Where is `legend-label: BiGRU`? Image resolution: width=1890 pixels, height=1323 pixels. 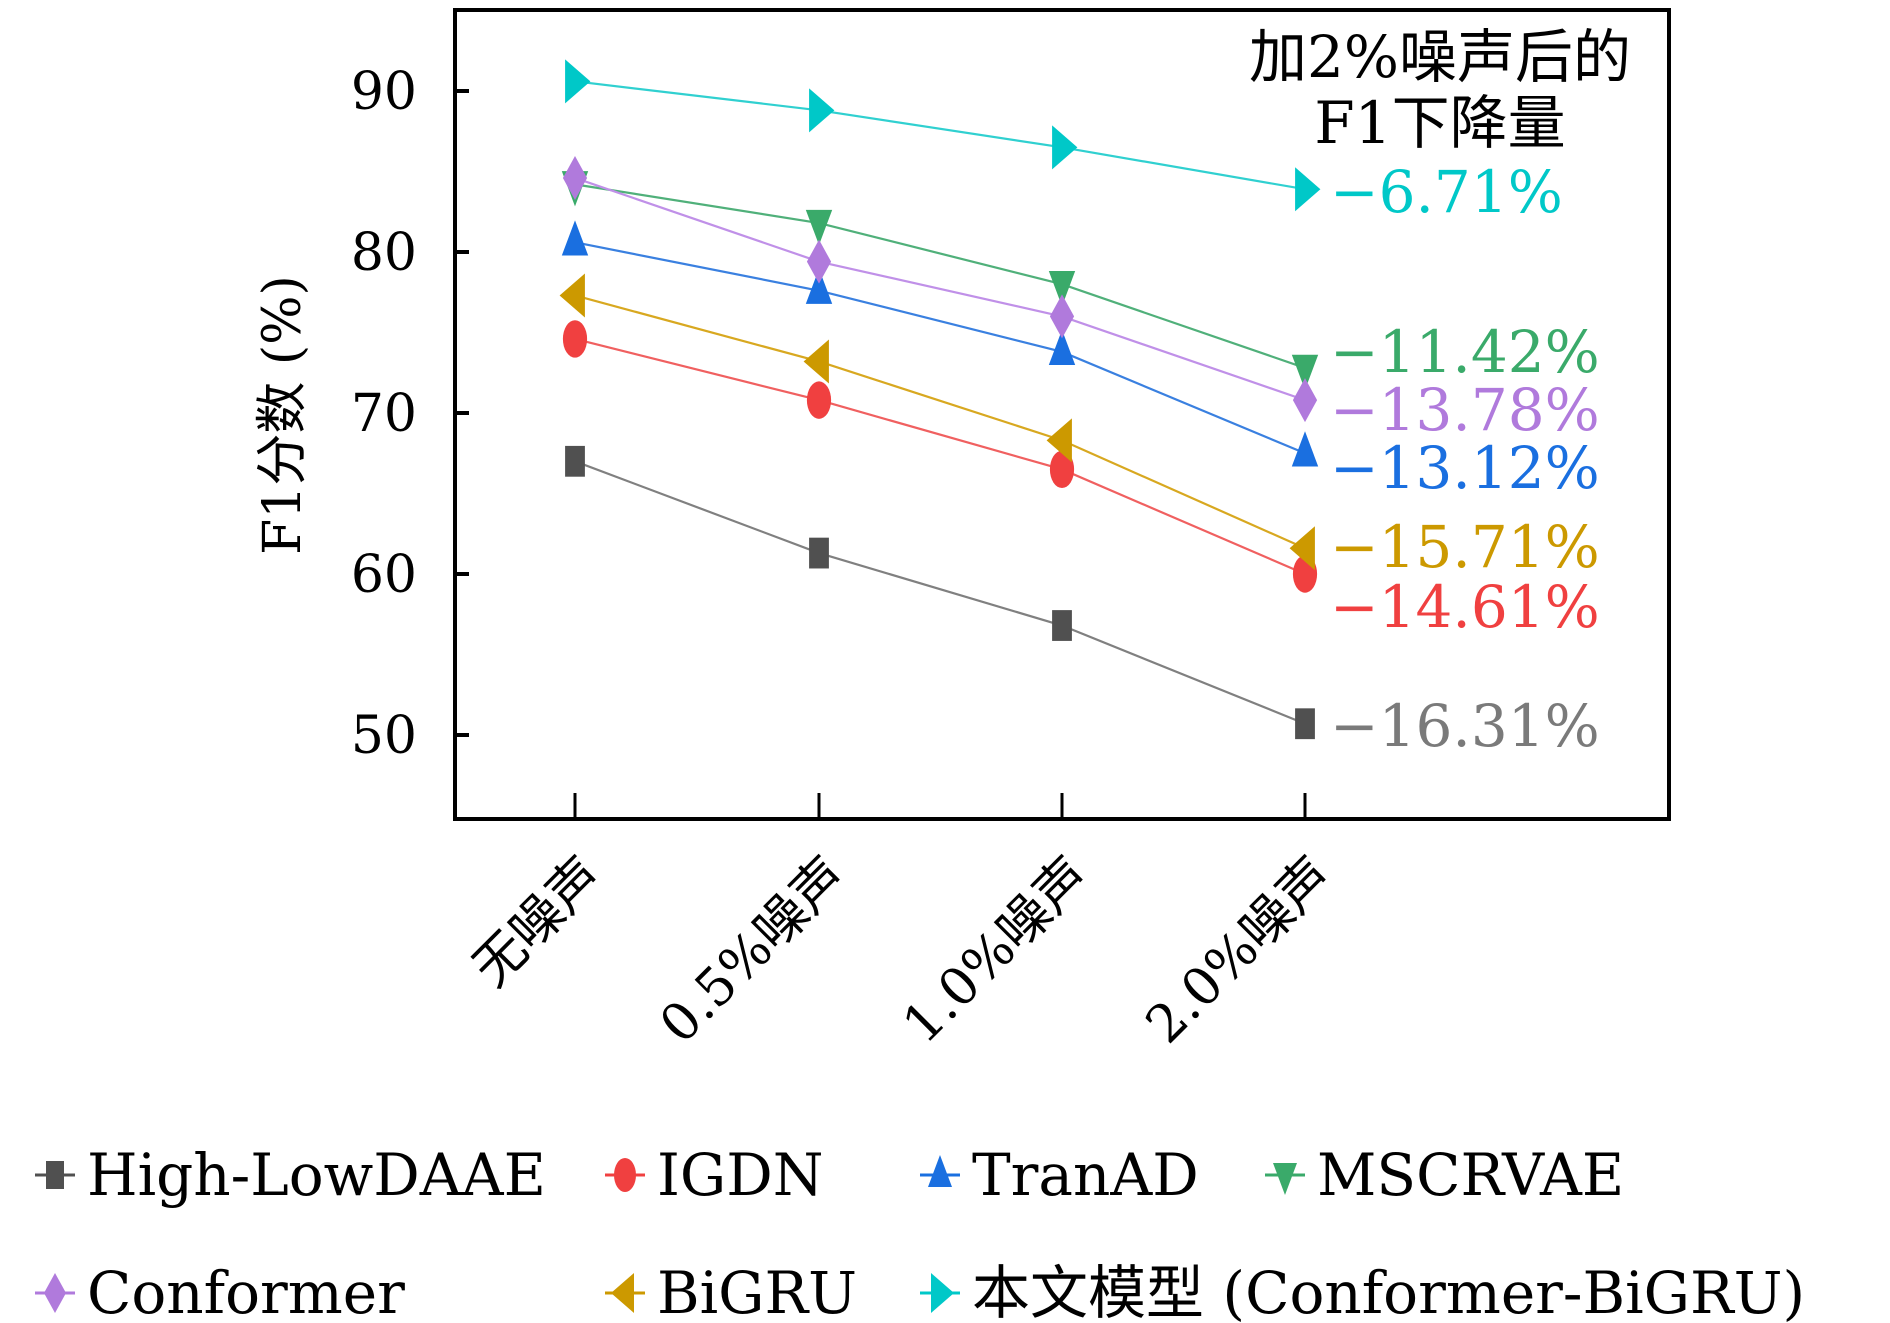 legend-label: BiGRU is located at coordinates (757, 1291).